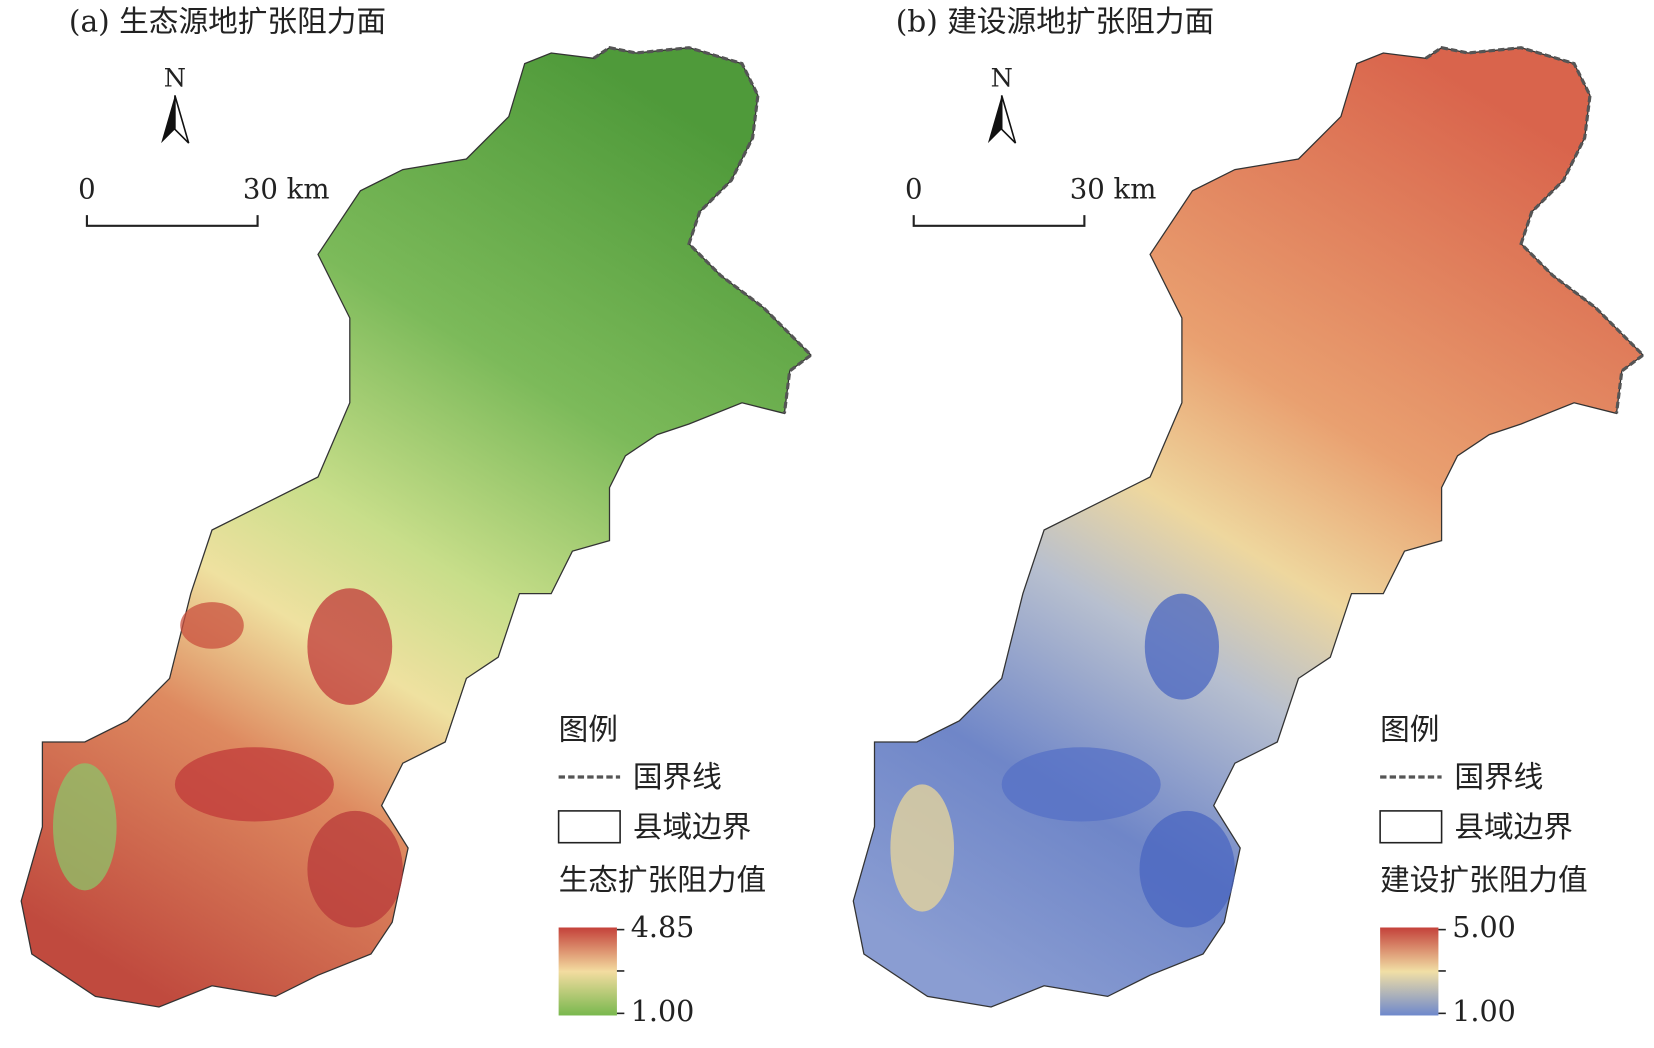 The image size is (1654, 1048). I want to click on legend-ramp-max: 4.85, so click(663, 927).